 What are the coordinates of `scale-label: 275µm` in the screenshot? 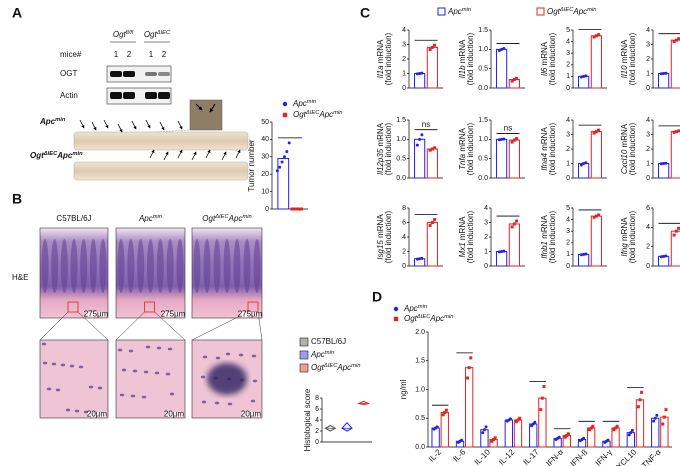 It's located at (173, 314).